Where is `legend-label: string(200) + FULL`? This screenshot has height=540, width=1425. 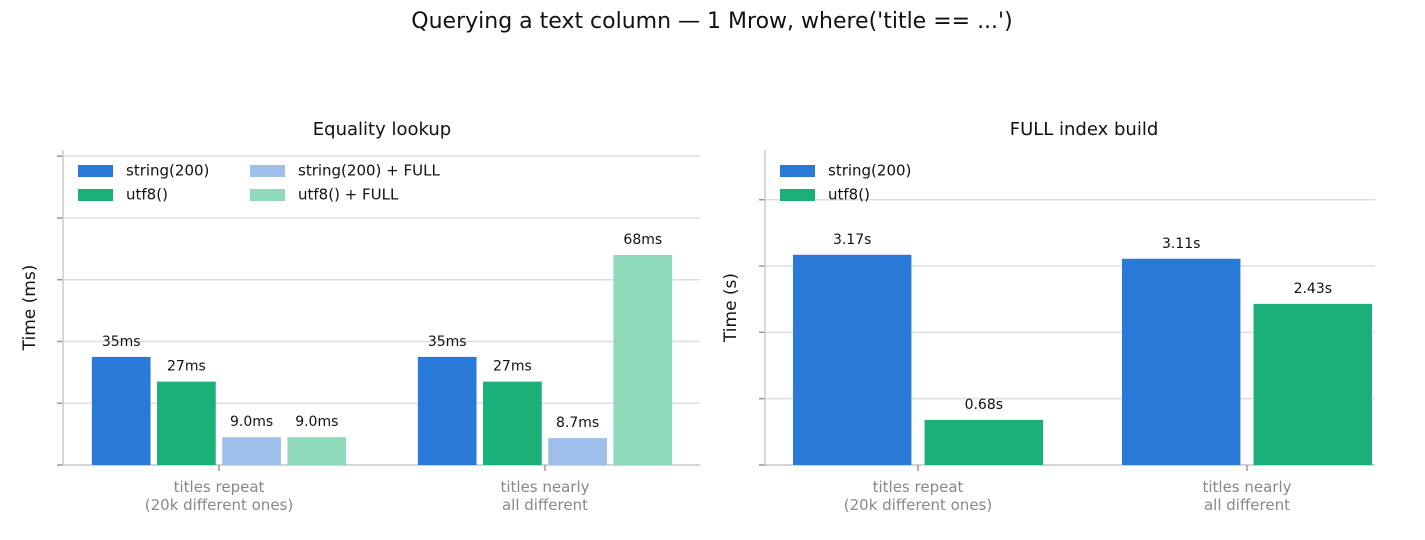 legend-label: string(200) + FULL is located at coordinates (369, 171).